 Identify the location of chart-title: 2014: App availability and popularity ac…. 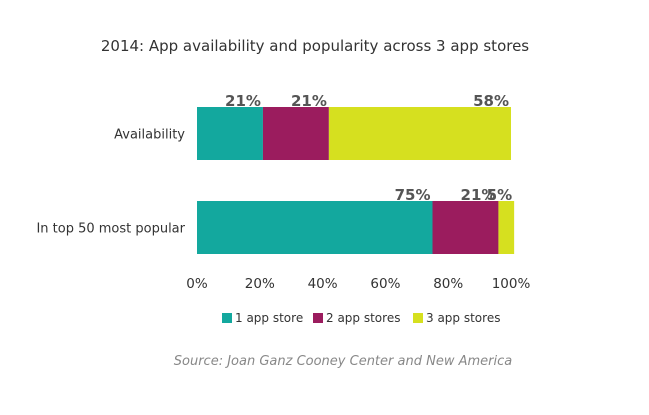
(315, 46).